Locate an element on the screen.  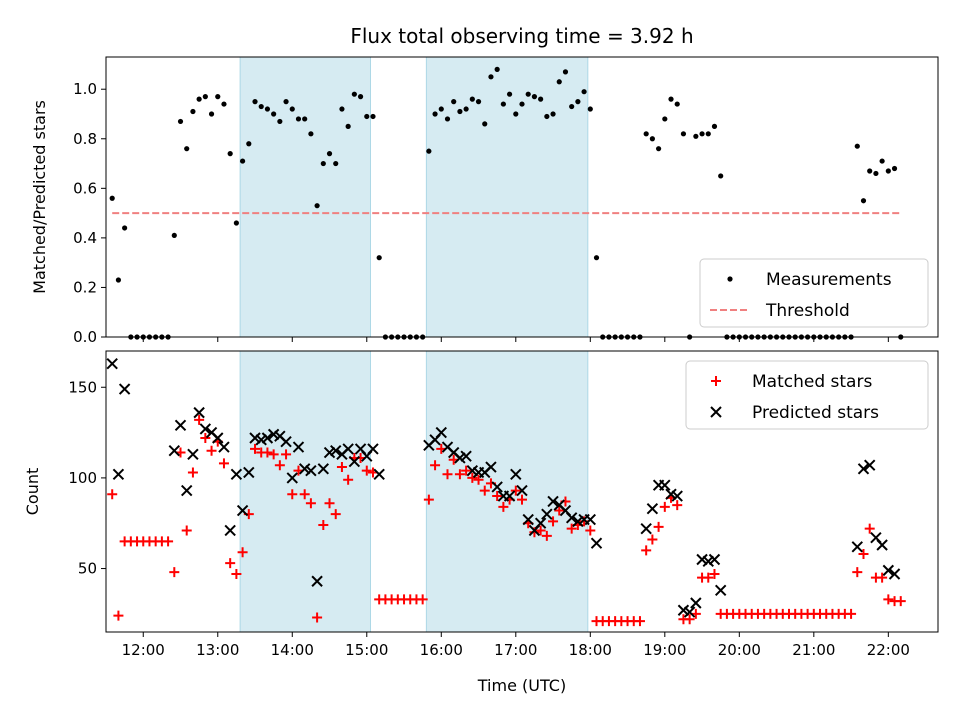
top-y-tick-label-5: 1.0 is located at coordinates (85, 89).